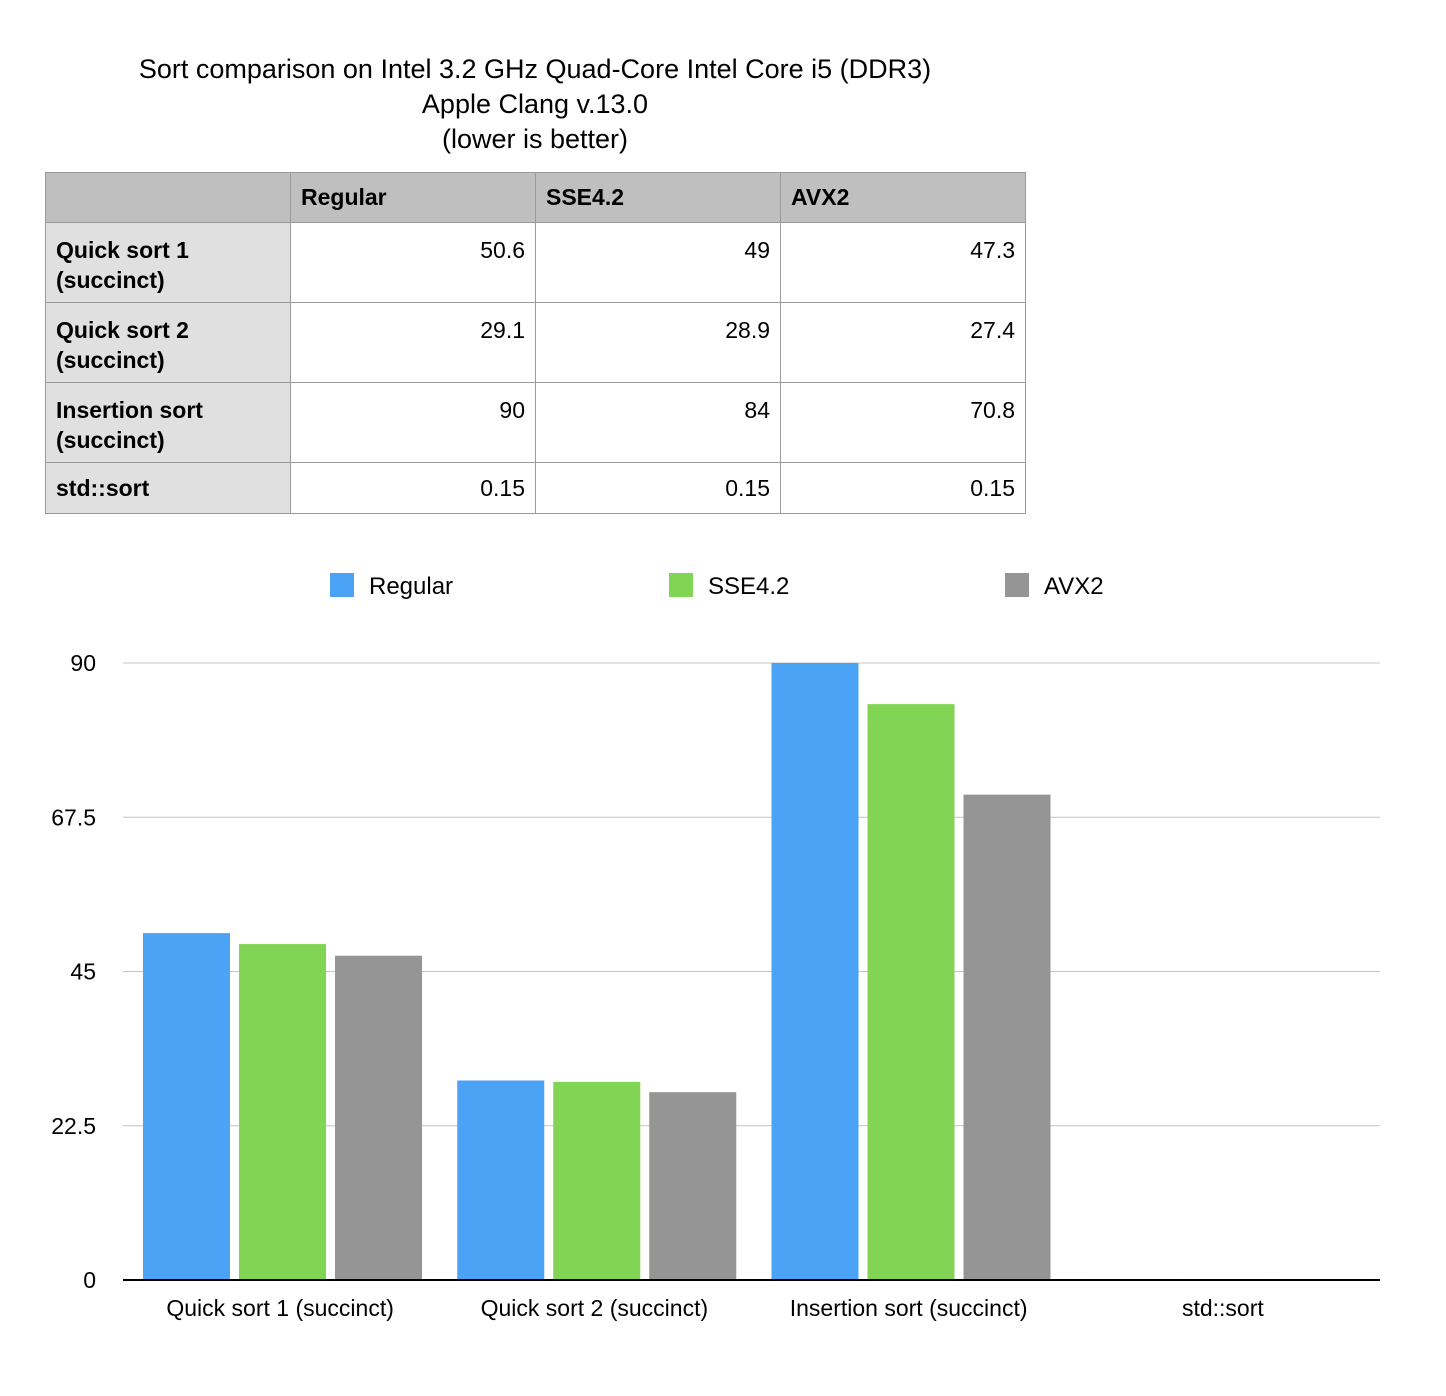 This screenshot has height=1396, width=1446. Describe the element at coordinates (903, 342) in the screenshot. I see `table-cell: 27.4` at that location.